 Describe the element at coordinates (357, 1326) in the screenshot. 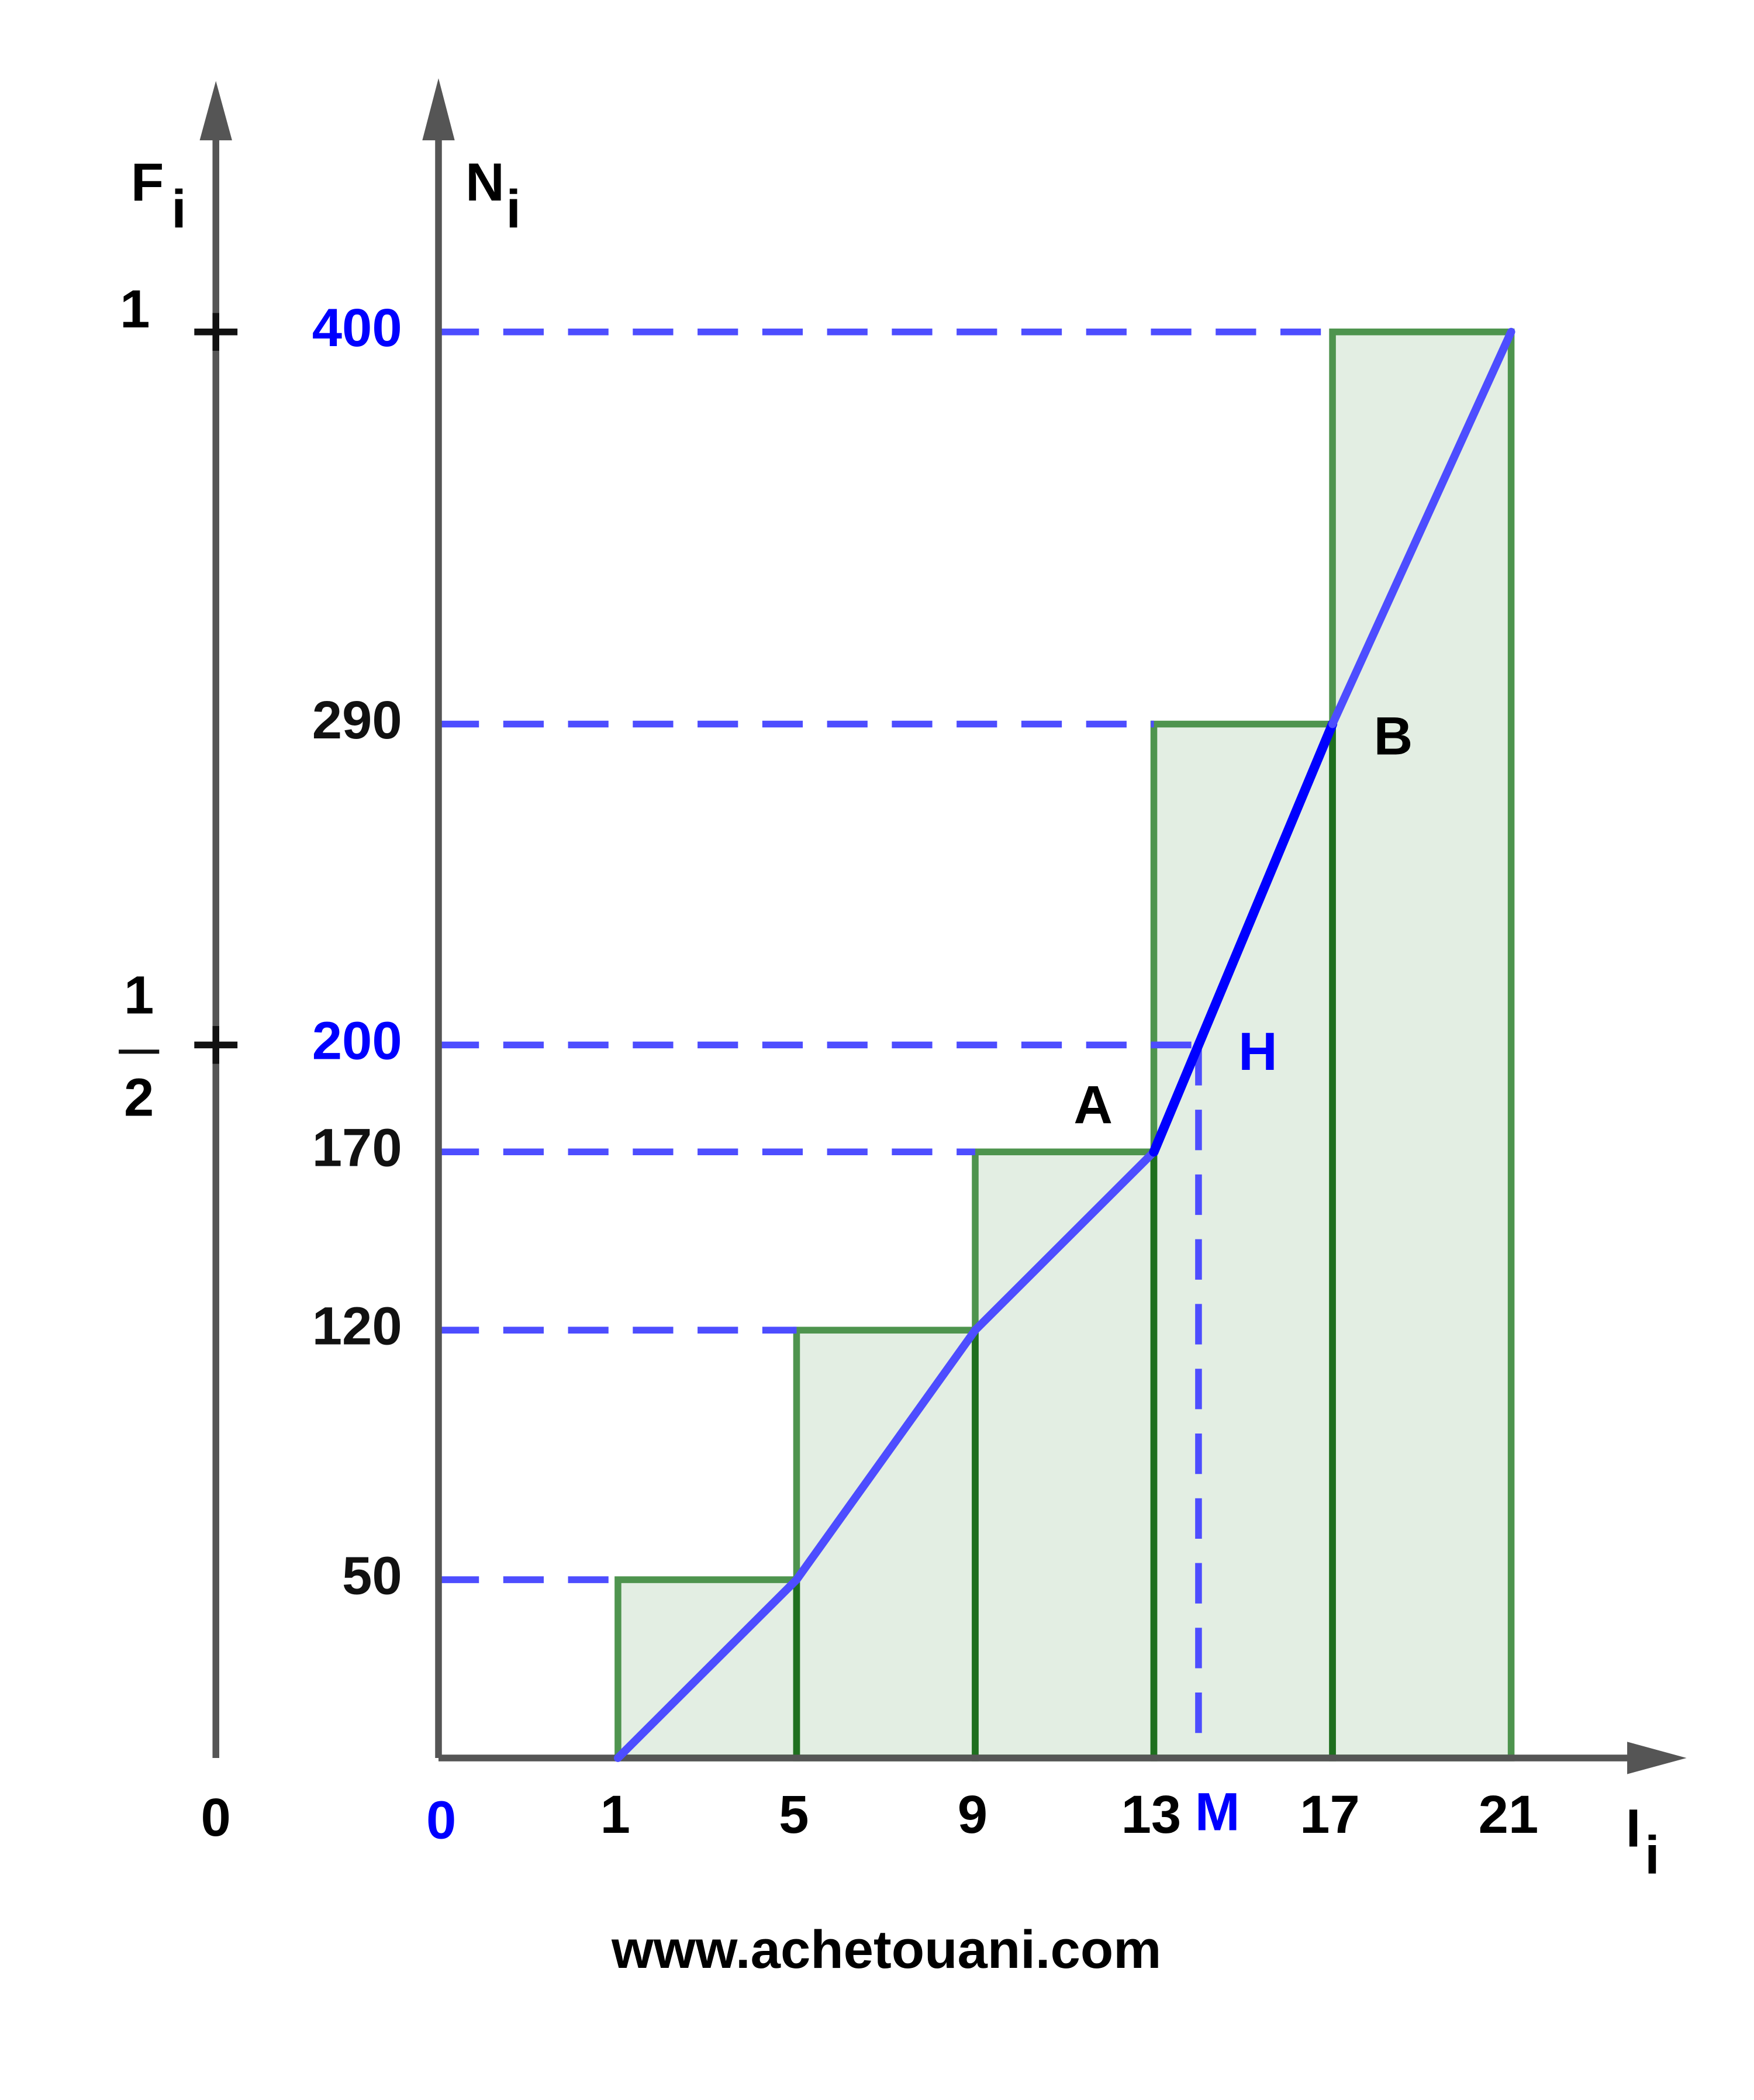

I see `y-tick-label: 120` at that location.